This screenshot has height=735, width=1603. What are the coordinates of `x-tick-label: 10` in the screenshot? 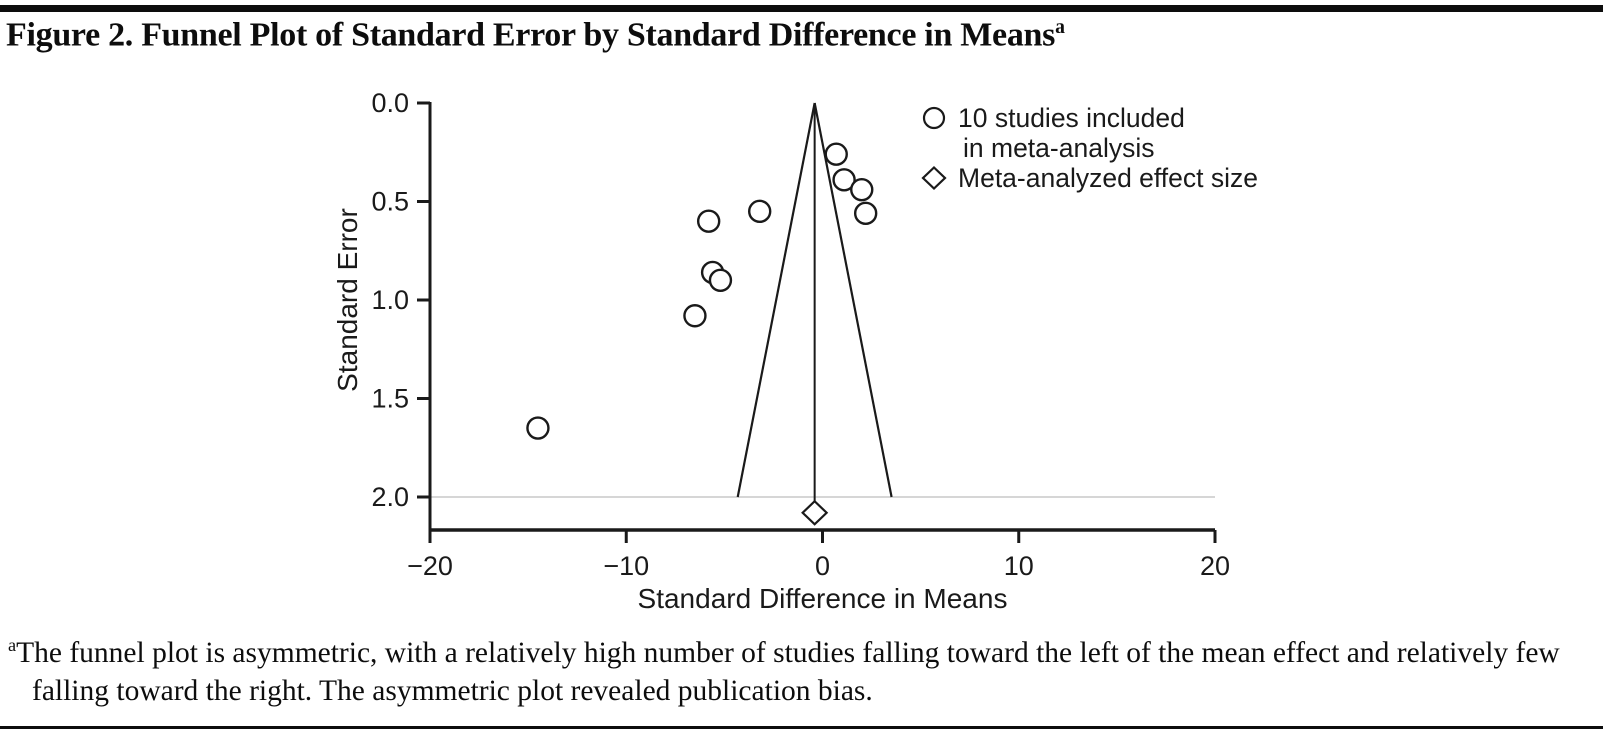 It's located at (1019, 566).